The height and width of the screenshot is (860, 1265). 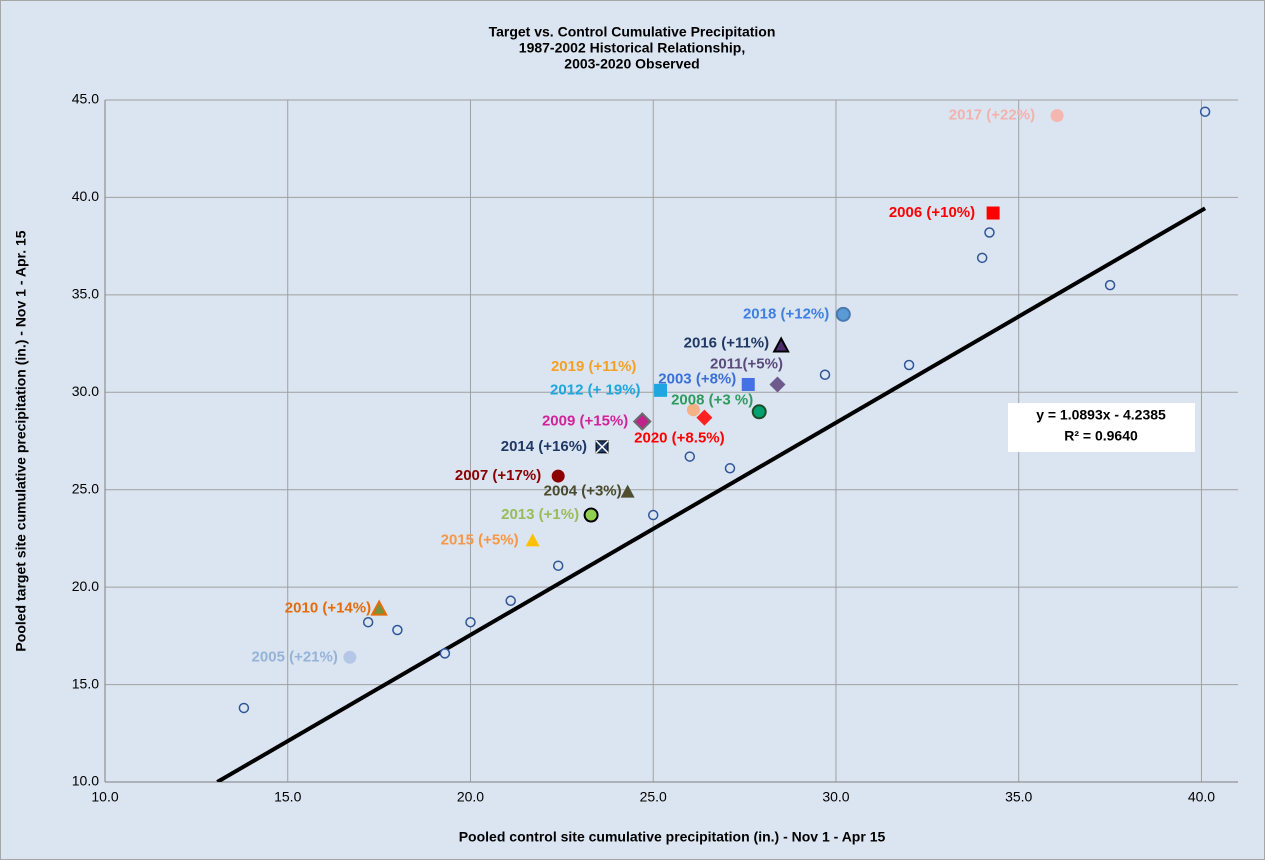 What do you see at coordinates (287, 797) in the screenshot?
I see `x-tick-label: 15.0` at bounding box center [287, 797].